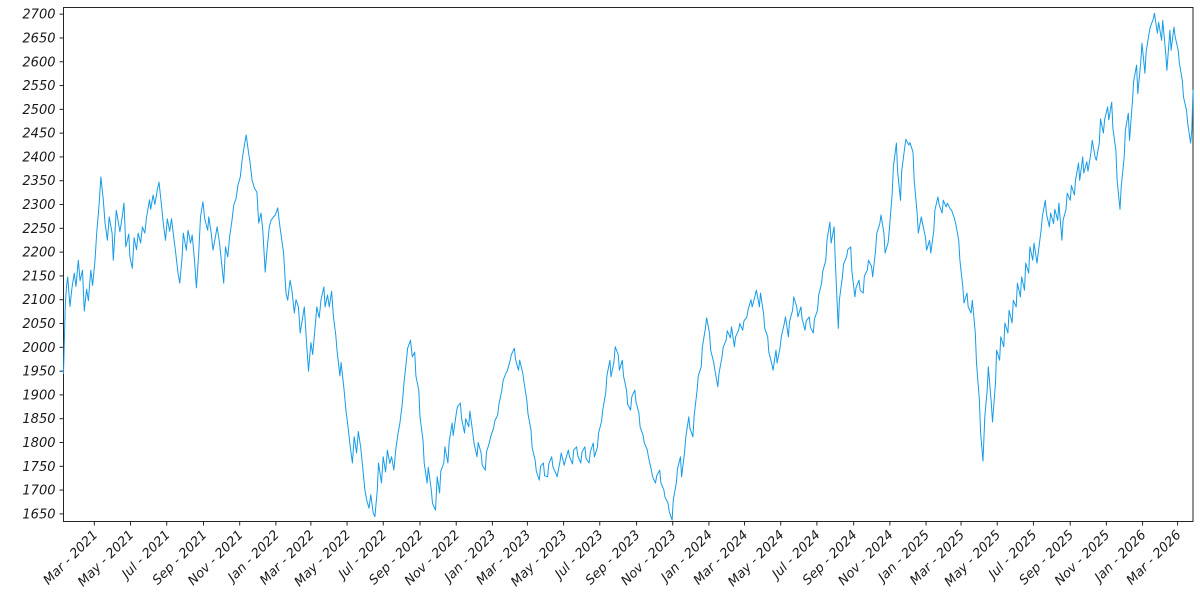  Describe the element at coordinates (38, 38) in the screenshot. I see `y-tick-label: 2650` at that location.